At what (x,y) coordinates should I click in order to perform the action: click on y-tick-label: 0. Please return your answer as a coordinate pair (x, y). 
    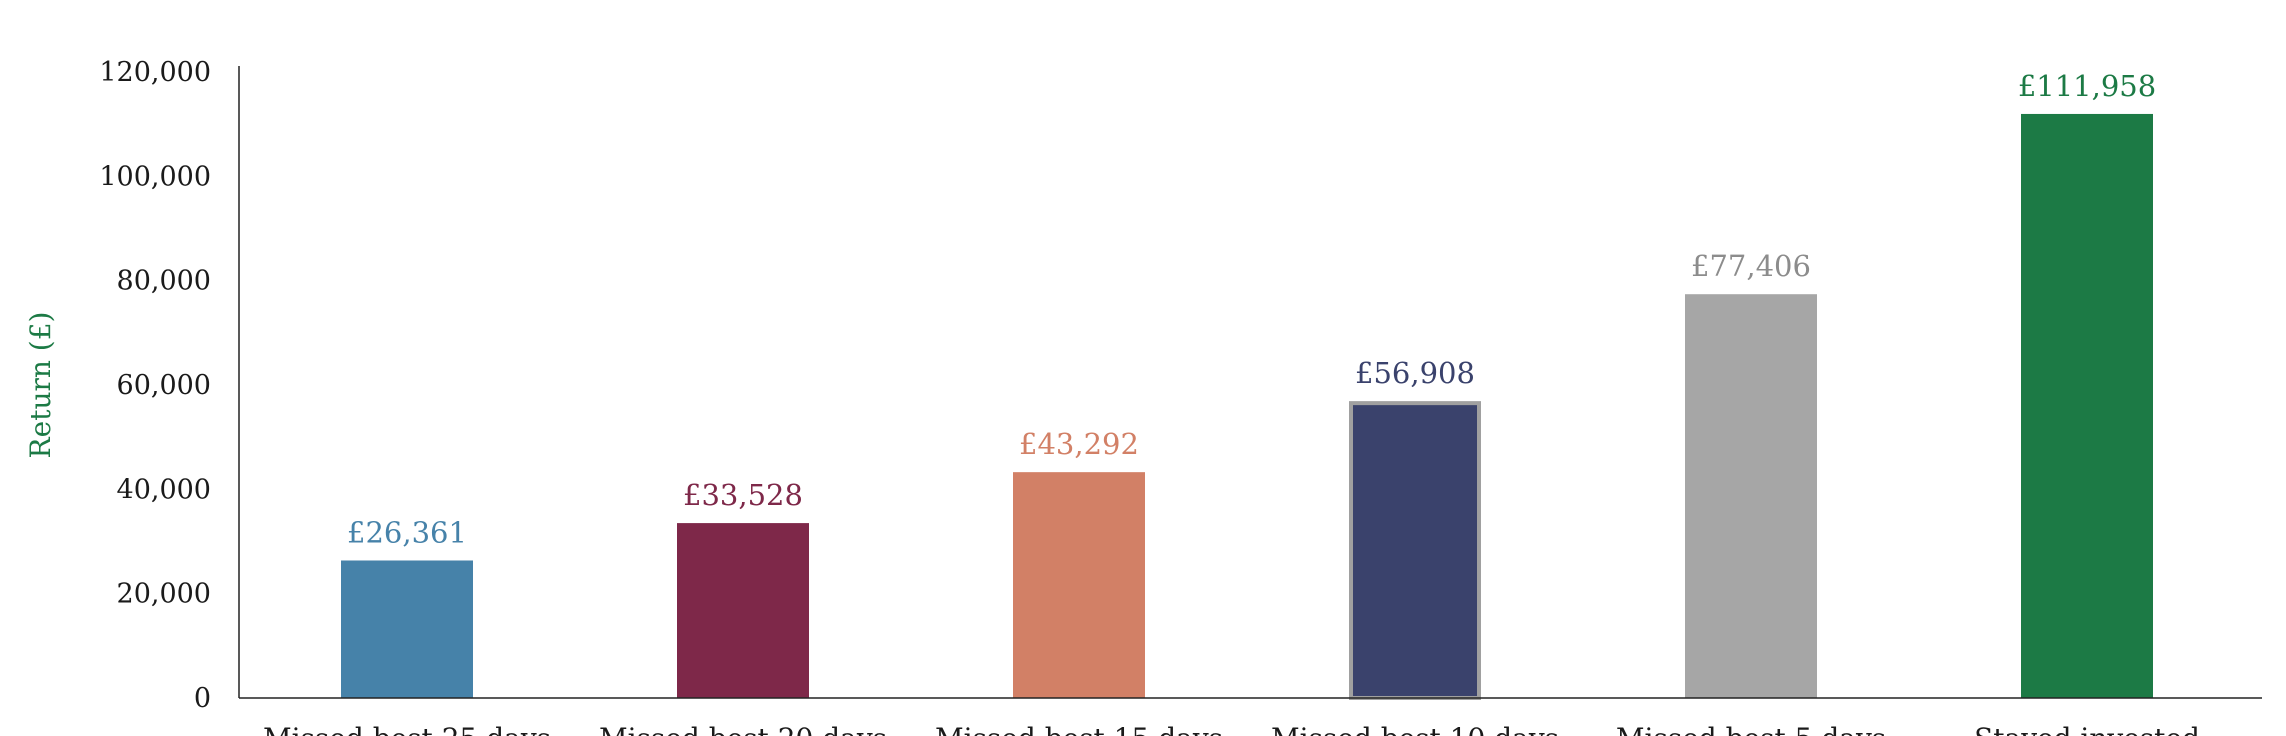
    Looking at the image, I should click on (202, 698).